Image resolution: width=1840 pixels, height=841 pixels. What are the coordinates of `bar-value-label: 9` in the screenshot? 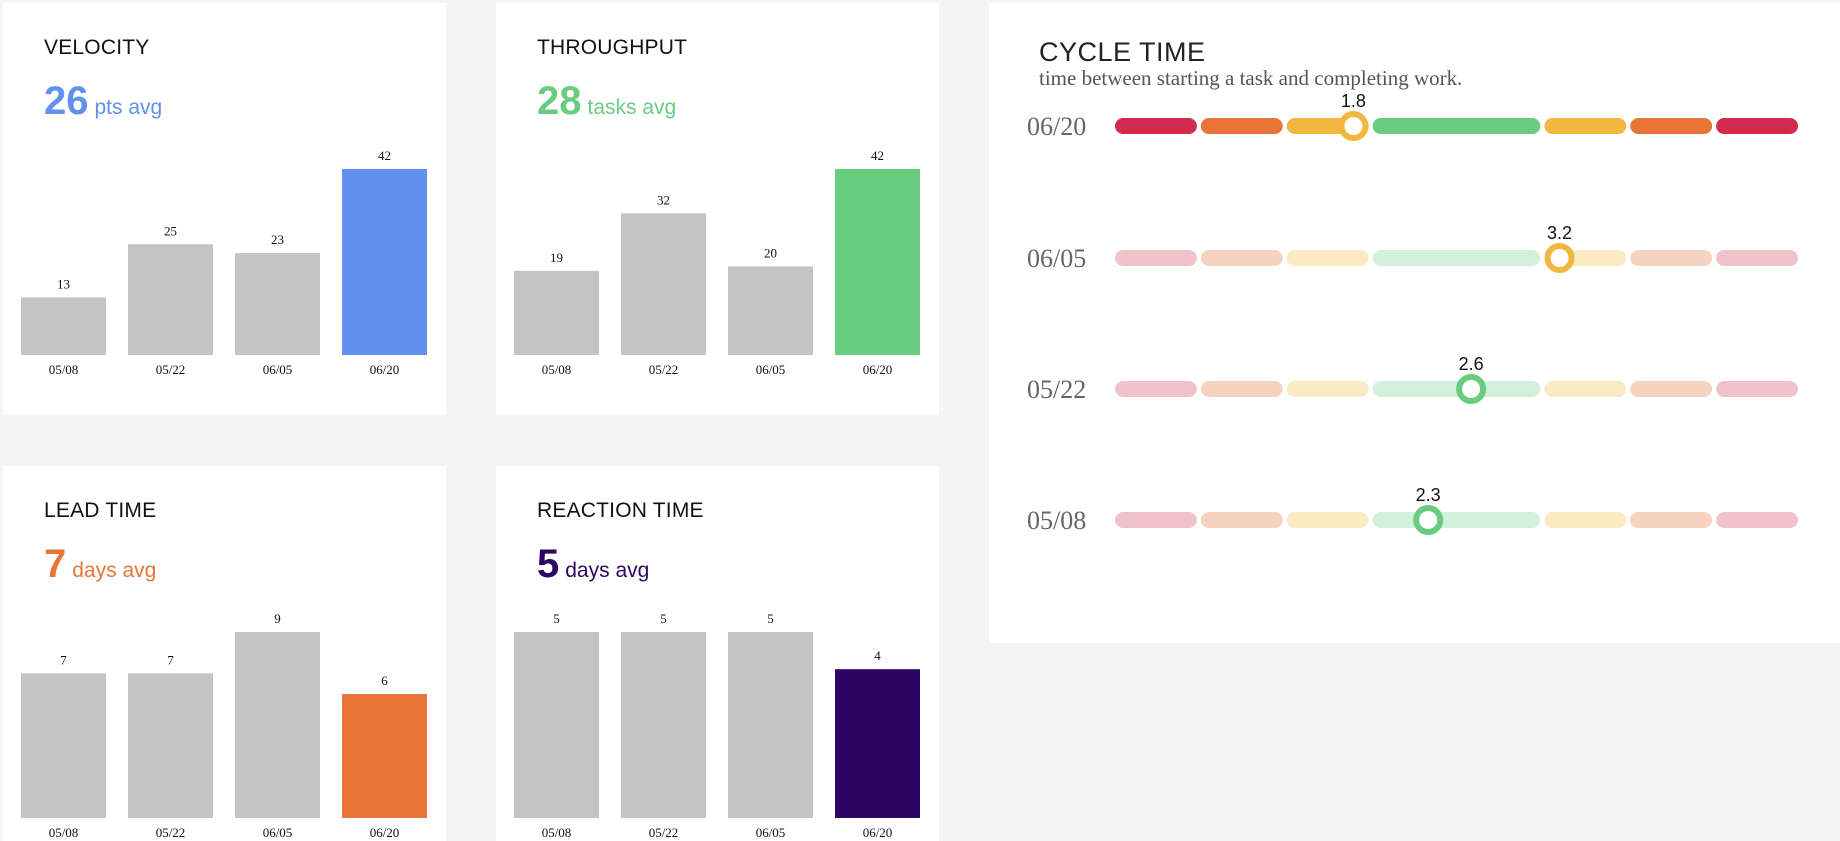 It's located at (277, 618).